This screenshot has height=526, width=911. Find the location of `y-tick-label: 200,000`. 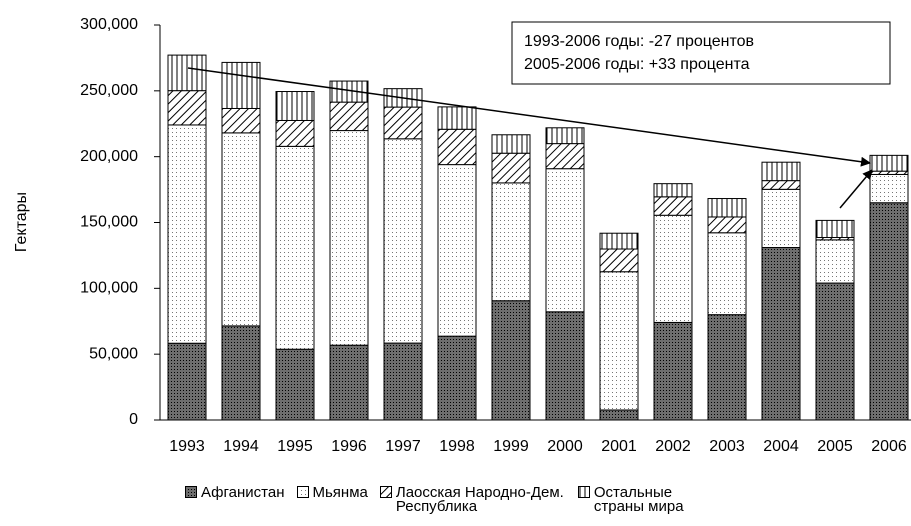

y-tick-label: 200,000 is located at coordinates (109, 156).